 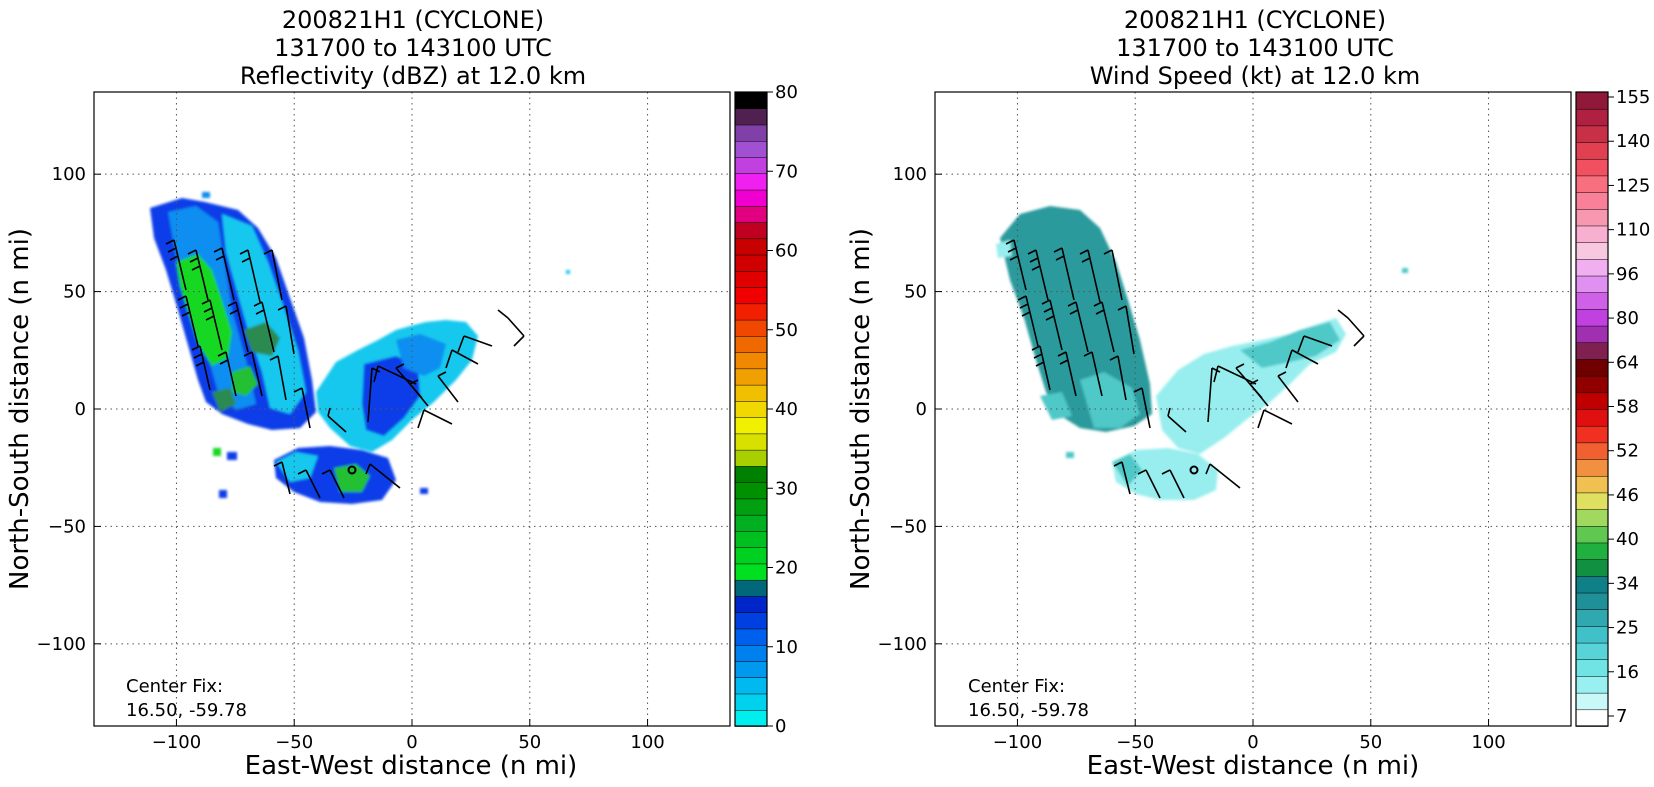 I want to click on wind-main-light, so click(x=1110, y=400).